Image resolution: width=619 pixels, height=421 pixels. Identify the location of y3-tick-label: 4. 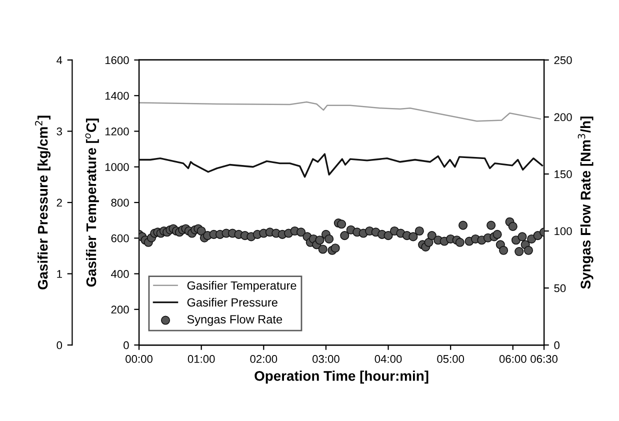
(59, 60).